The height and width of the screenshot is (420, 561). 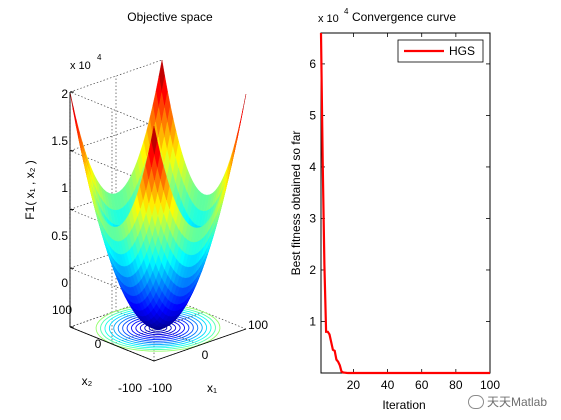 I want to click on x1-tick-label: 100, so click(x=258, y=325).